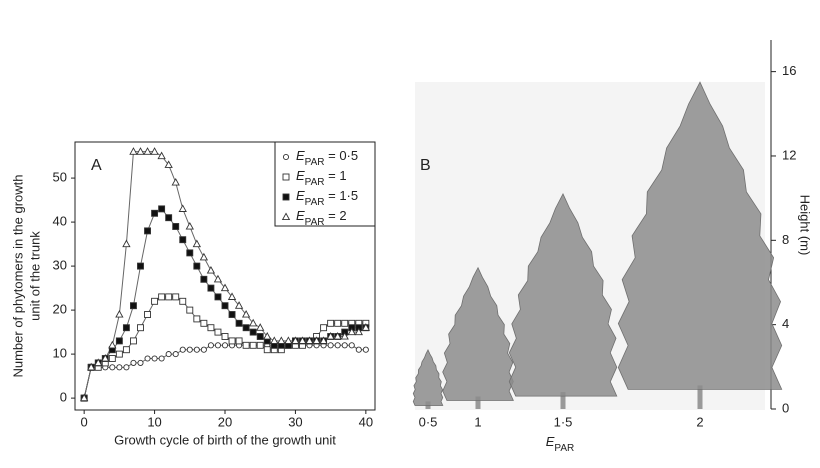 The image size is (820, 468). I want to click on series-line, so click(224, 371).